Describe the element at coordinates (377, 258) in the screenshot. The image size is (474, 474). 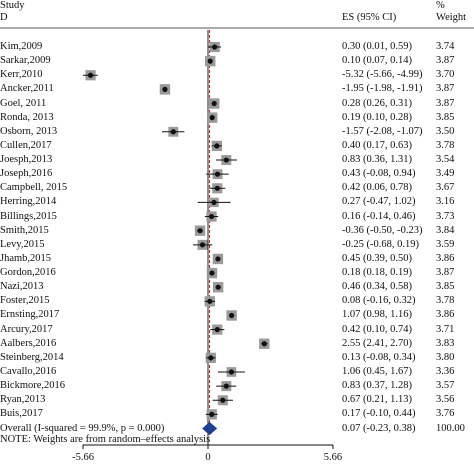
I see `effect-size-text: 0.45 (0.39, 0.50)` at that location.